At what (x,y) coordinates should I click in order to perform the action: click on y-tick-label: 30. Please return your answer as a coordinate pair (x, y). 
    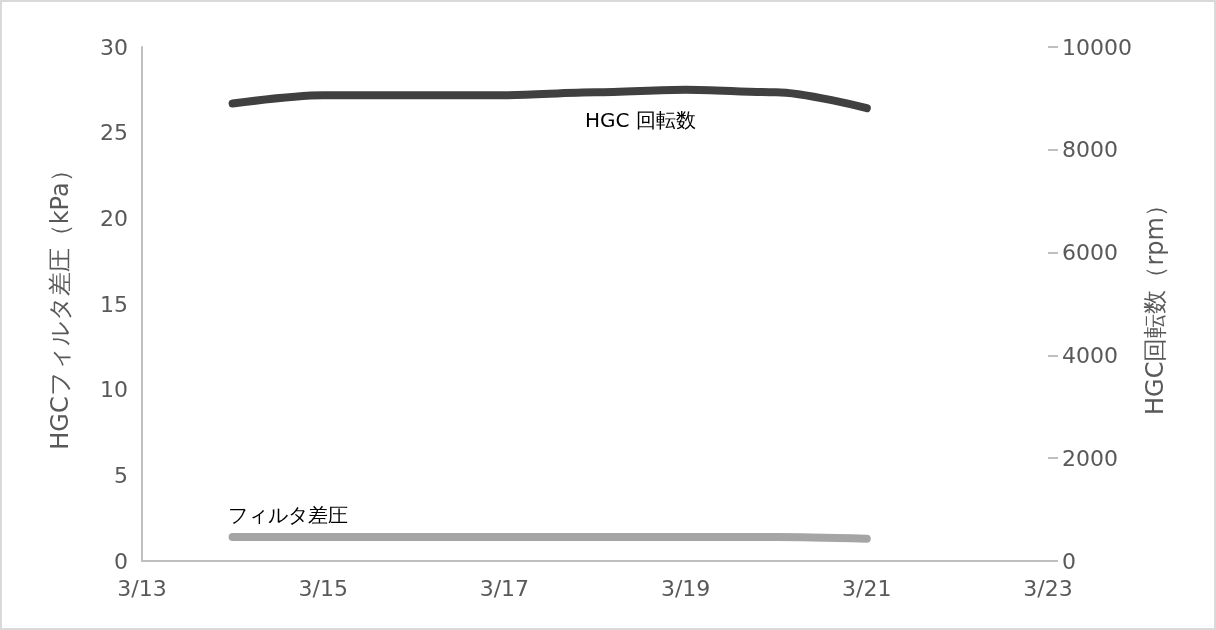
    Looking at the image, I should click on (114, 47).